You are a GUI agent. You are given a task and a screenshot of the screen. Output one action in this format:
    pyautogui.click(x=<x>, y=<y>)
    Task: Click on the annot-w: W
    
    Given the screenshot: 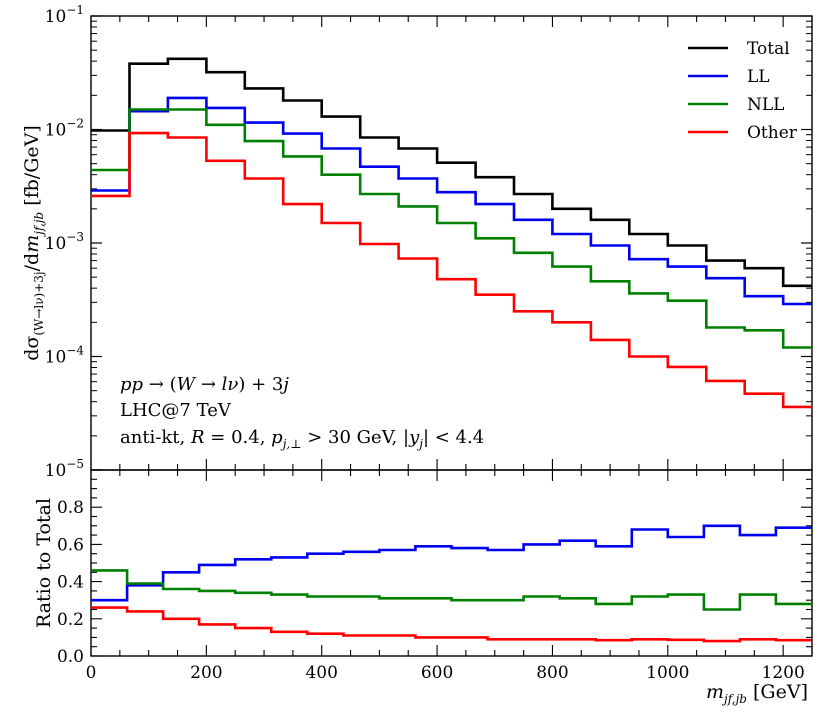 What is the action you would take?
    pyautogui.click(x=187, y=384)
    